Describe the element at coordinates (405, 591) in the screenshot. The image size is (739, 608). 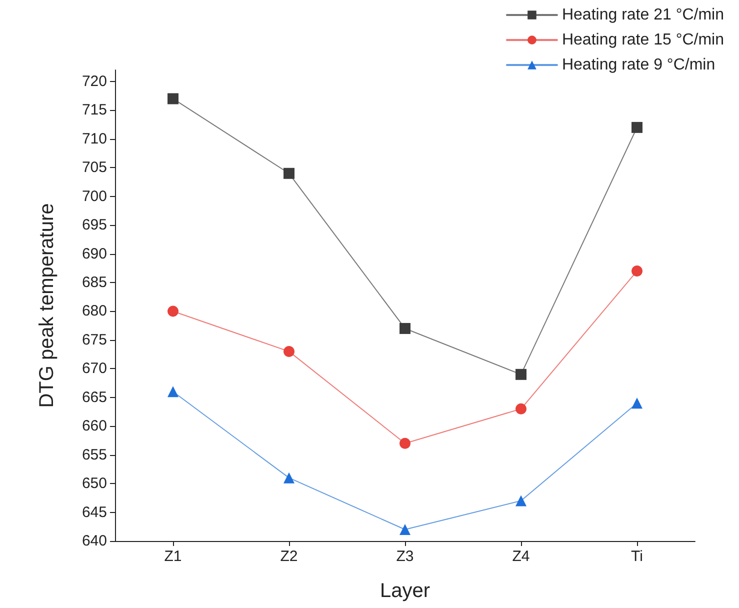
I see `x-axis-title: Layer` at that location.